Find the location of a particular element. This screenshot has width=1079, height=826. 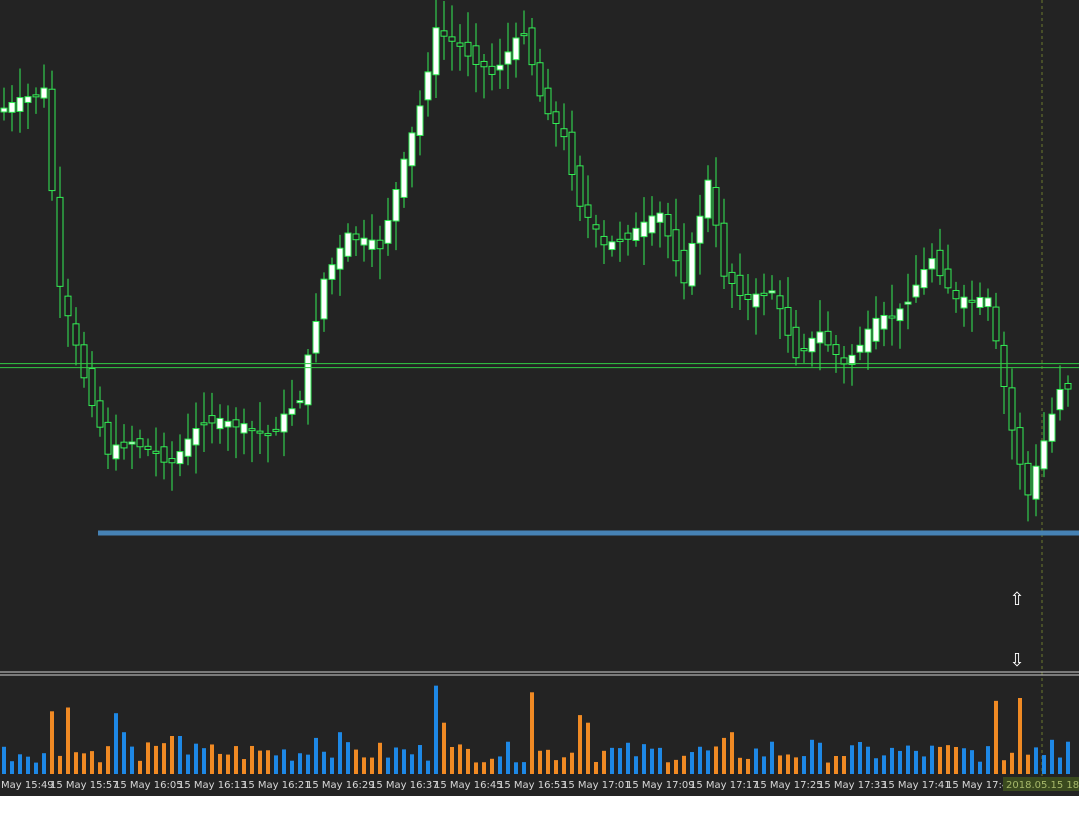

signal-arrows-layer: ⇧⇩ is located at coordinates (1016, 630).